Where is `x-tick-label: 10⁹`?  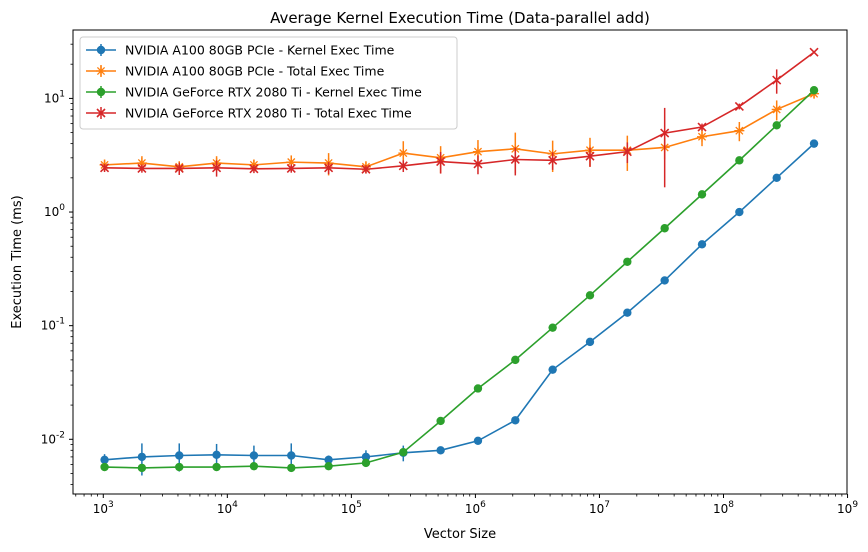 x-tick-label: 10⁹ is located at coordinates (847, 508).